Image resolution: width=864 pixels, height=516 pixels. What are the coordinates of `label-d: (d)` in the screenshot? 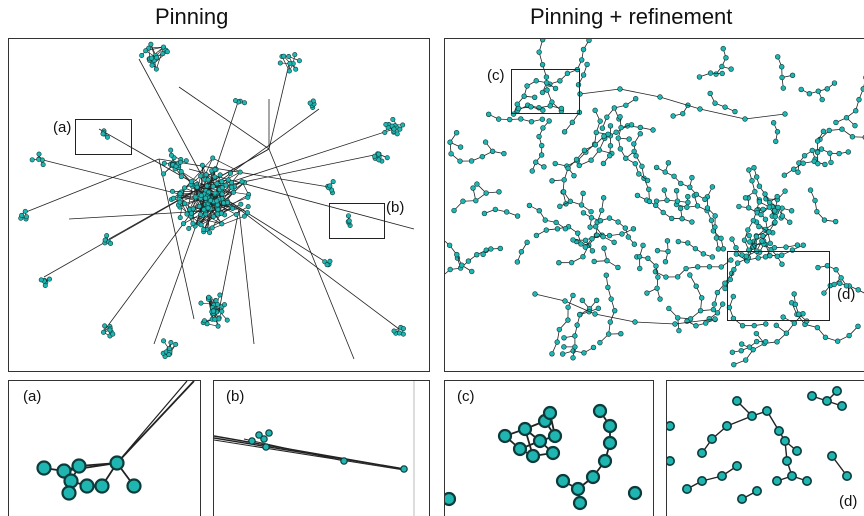 It's located at (846, 294).